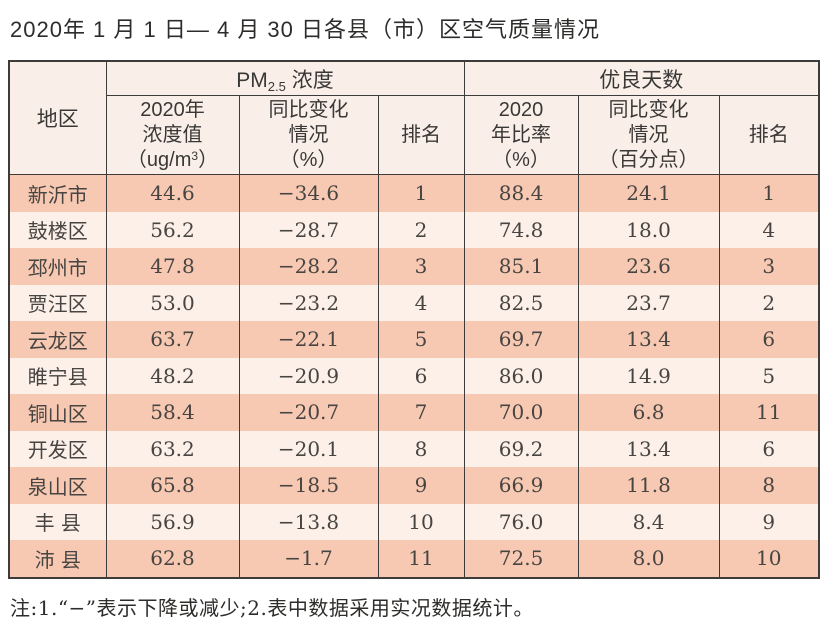 This screenshot has width=825, height=620. Describe the element at coordinates (769, 266) in the screenshot. I see `good-rank-cell: 3` at that location.